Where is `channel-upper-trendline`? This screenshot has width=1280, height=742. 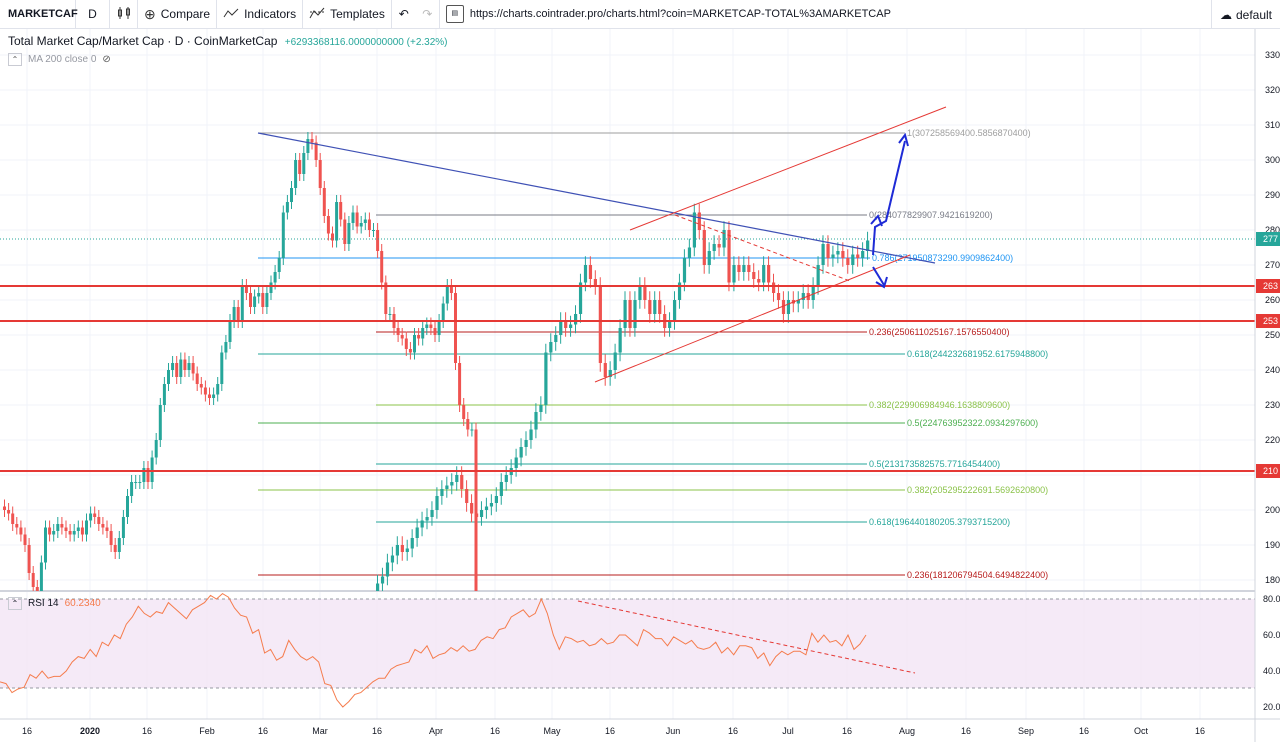 channel-upper-trendline is located at coordinates (788, 168).